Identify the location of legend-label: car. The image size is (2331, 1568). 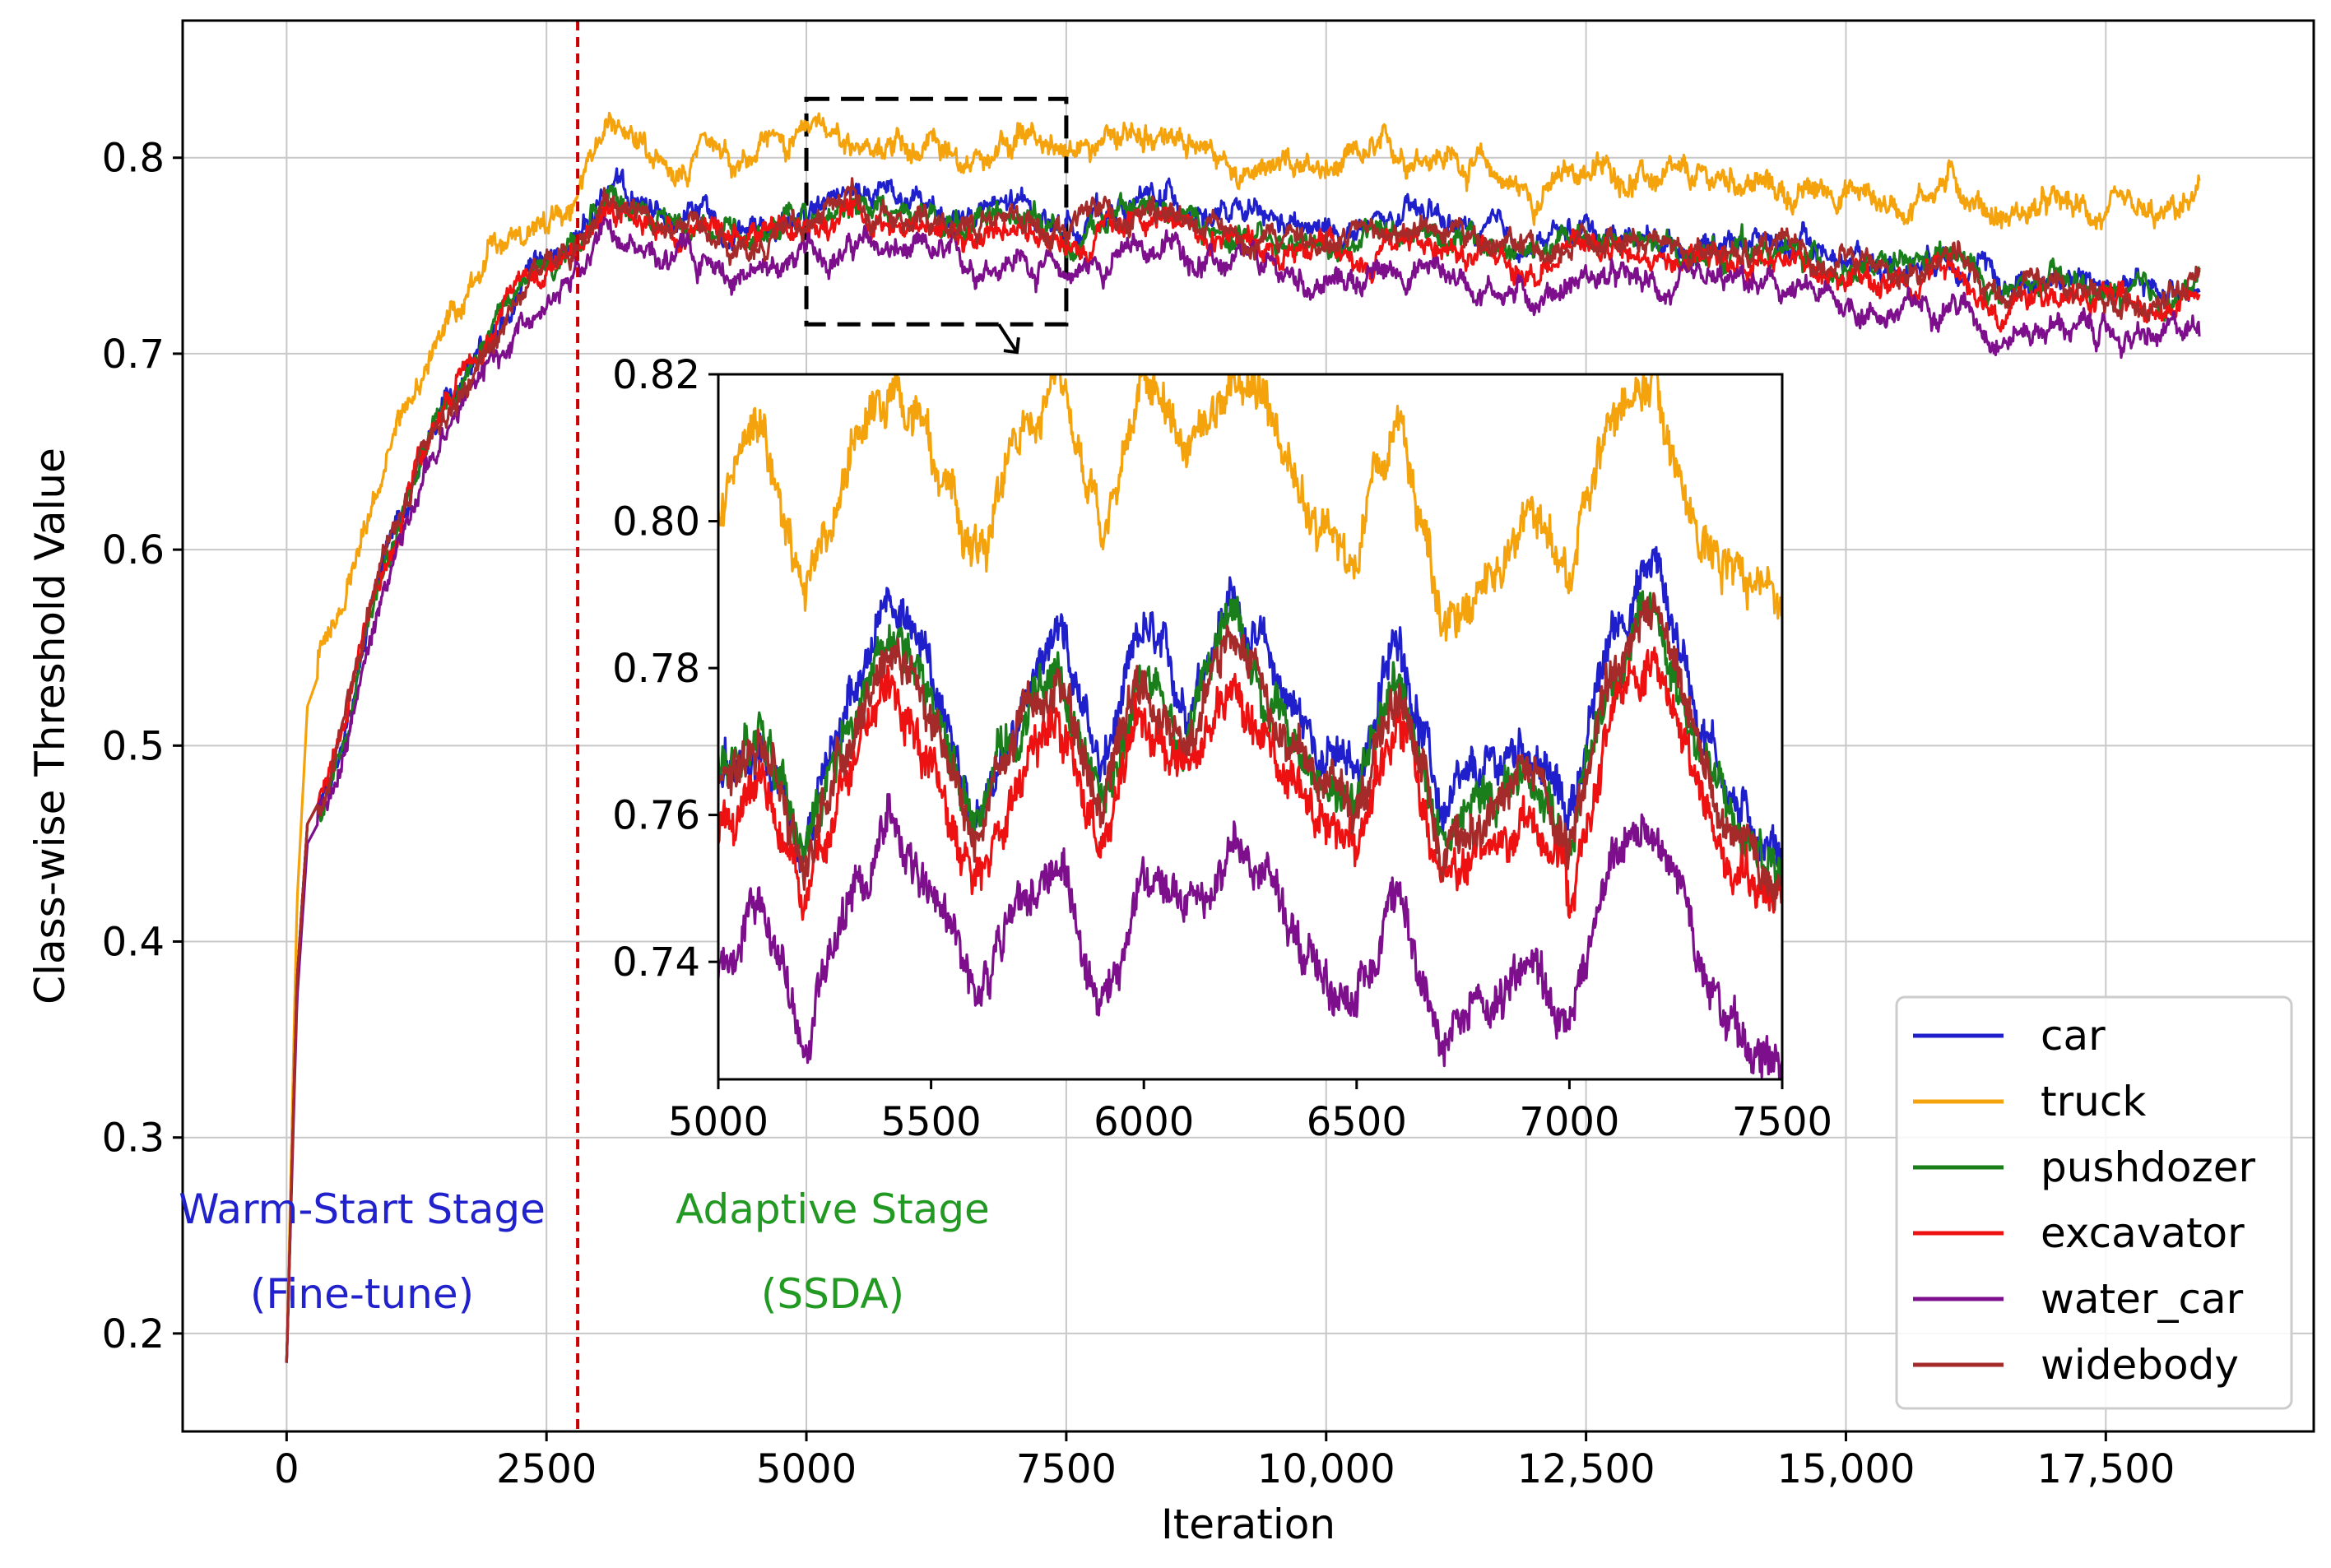
(2074, 1036).